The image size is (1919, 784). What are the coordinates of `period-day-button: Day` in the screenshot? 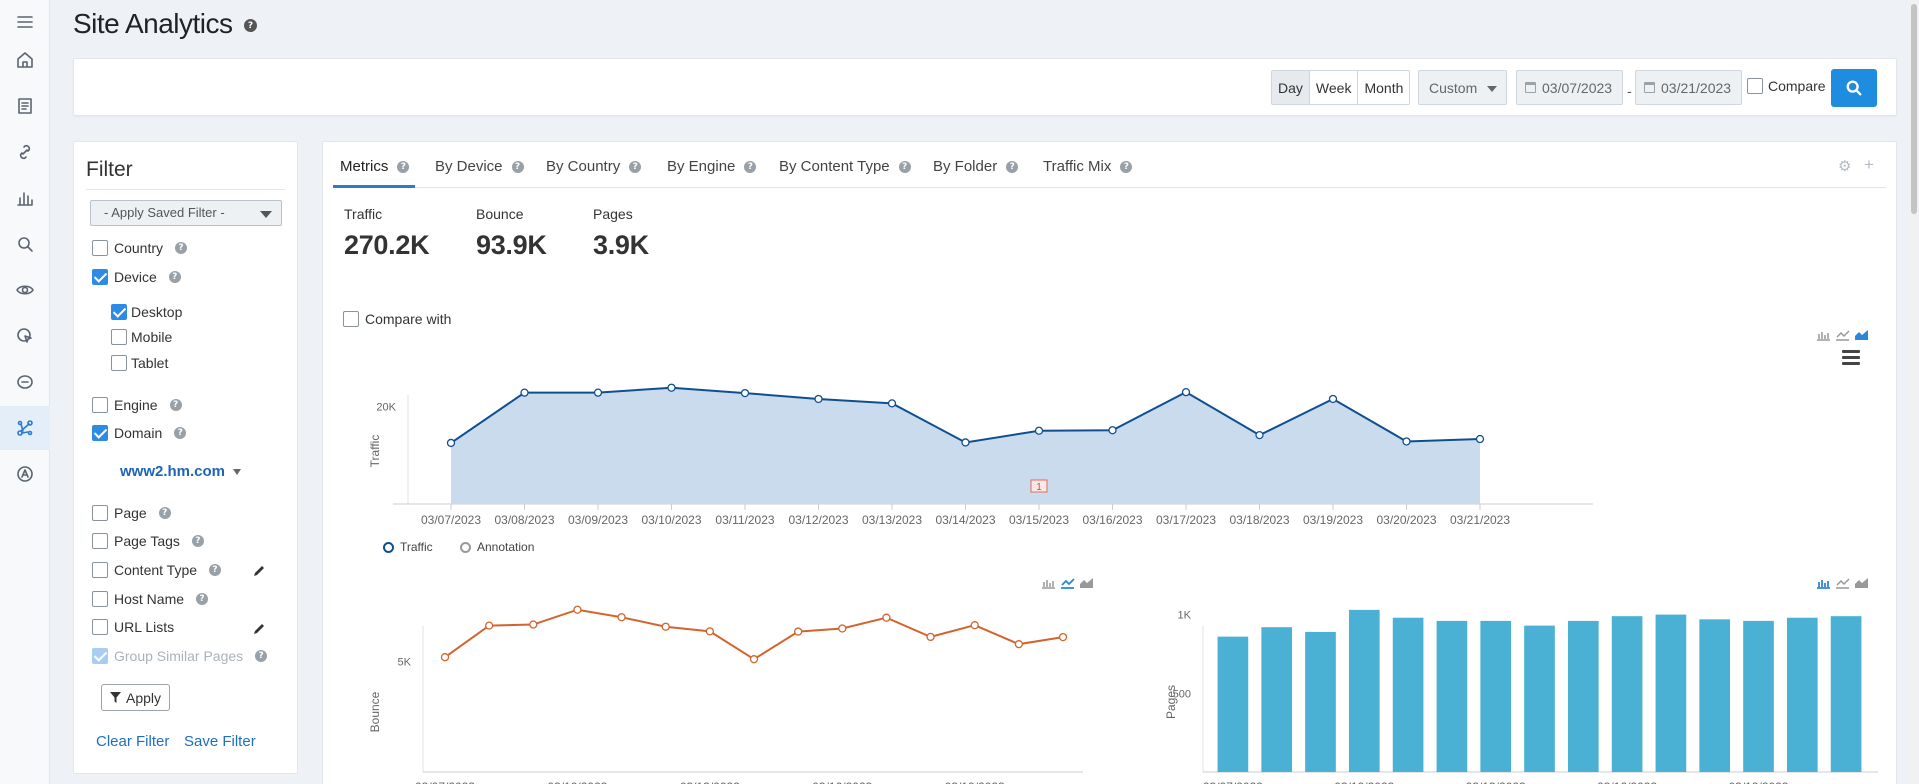 It's located at (1291, 87).